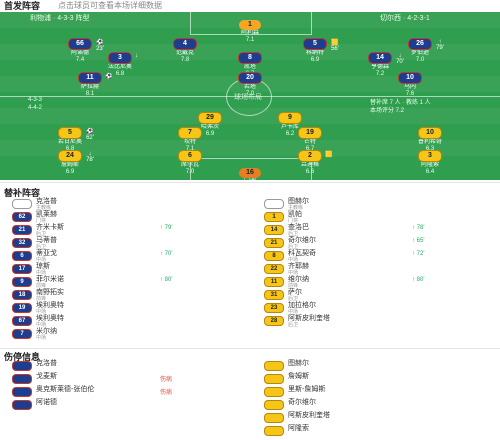 This screenshot has height=440, width=500. I want to click on away-player: 7 坎特 7.1, so click(190, 139).